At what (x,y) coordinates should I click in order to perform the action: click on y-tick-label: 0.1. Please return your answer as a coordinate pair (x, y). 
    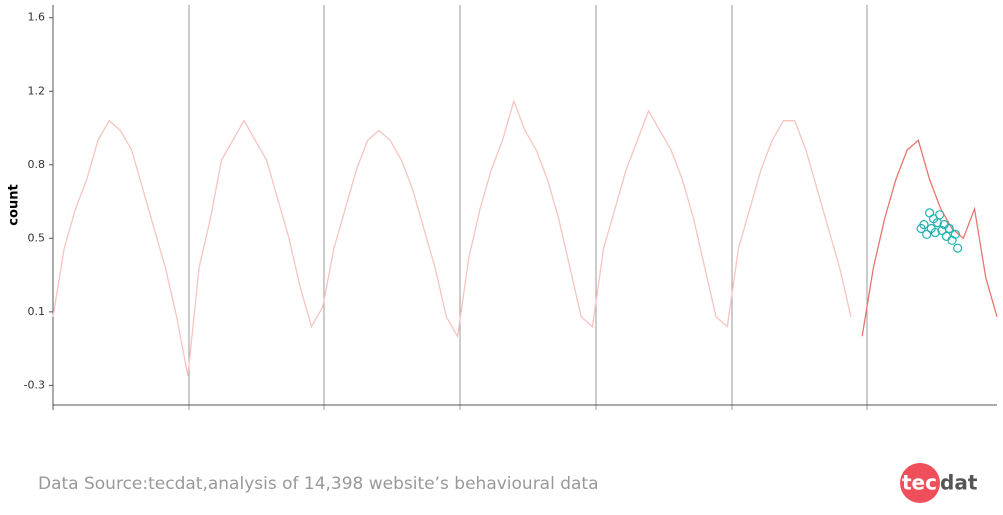
    Looking at the image, I should click on (37, 311).